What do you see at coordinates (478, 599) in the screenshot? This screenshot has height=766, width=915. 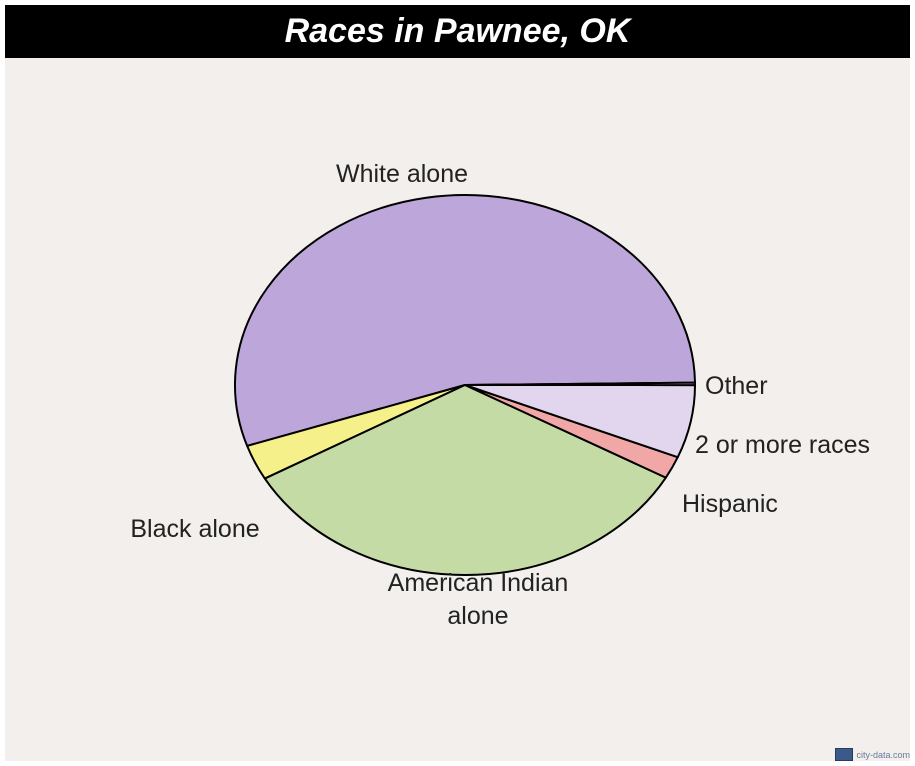 I see `slice-label-american-indian-alone: American Indian alone` at bounding box center [478, 599].